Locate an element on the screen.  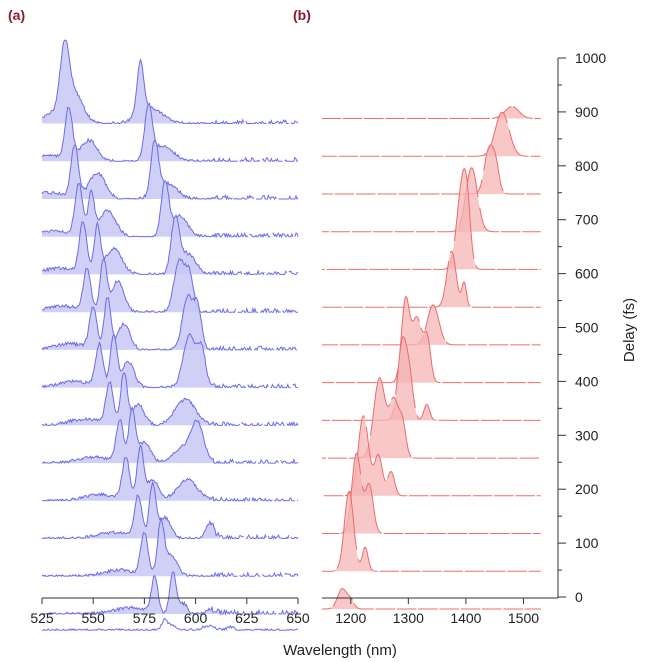
panel-label-a: (a) is located at coordinates (16, 15).